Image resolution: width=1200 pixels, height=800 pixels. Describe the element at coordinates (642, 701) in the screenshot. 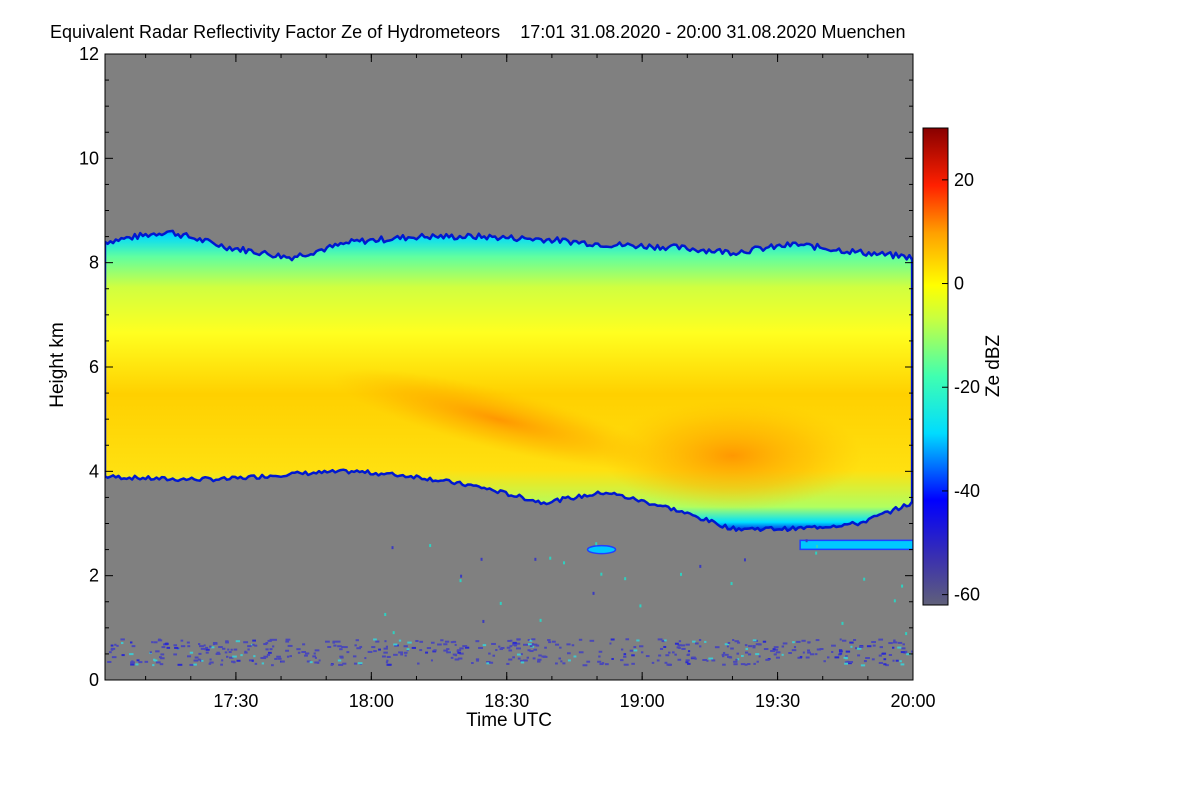

I see `x-tick-label: 19:00` at that location.